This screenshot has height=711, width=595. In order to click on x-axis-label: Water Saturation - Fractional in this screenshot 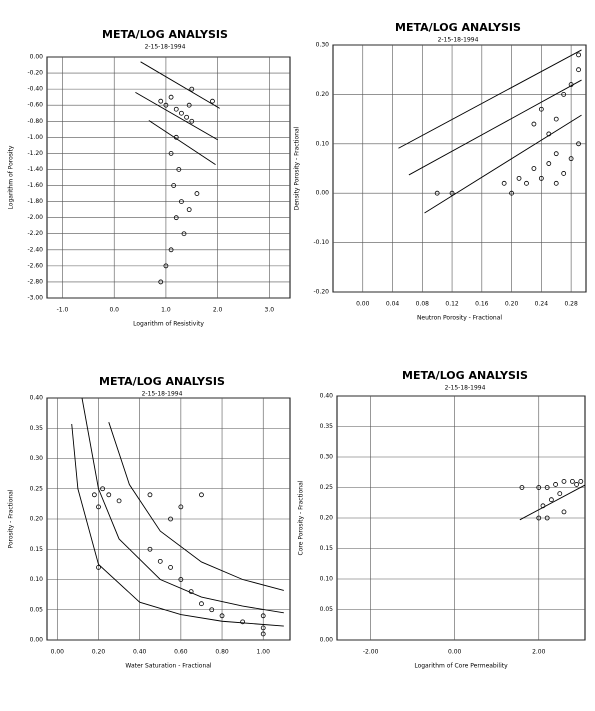, I will do `click(168, 666)`.